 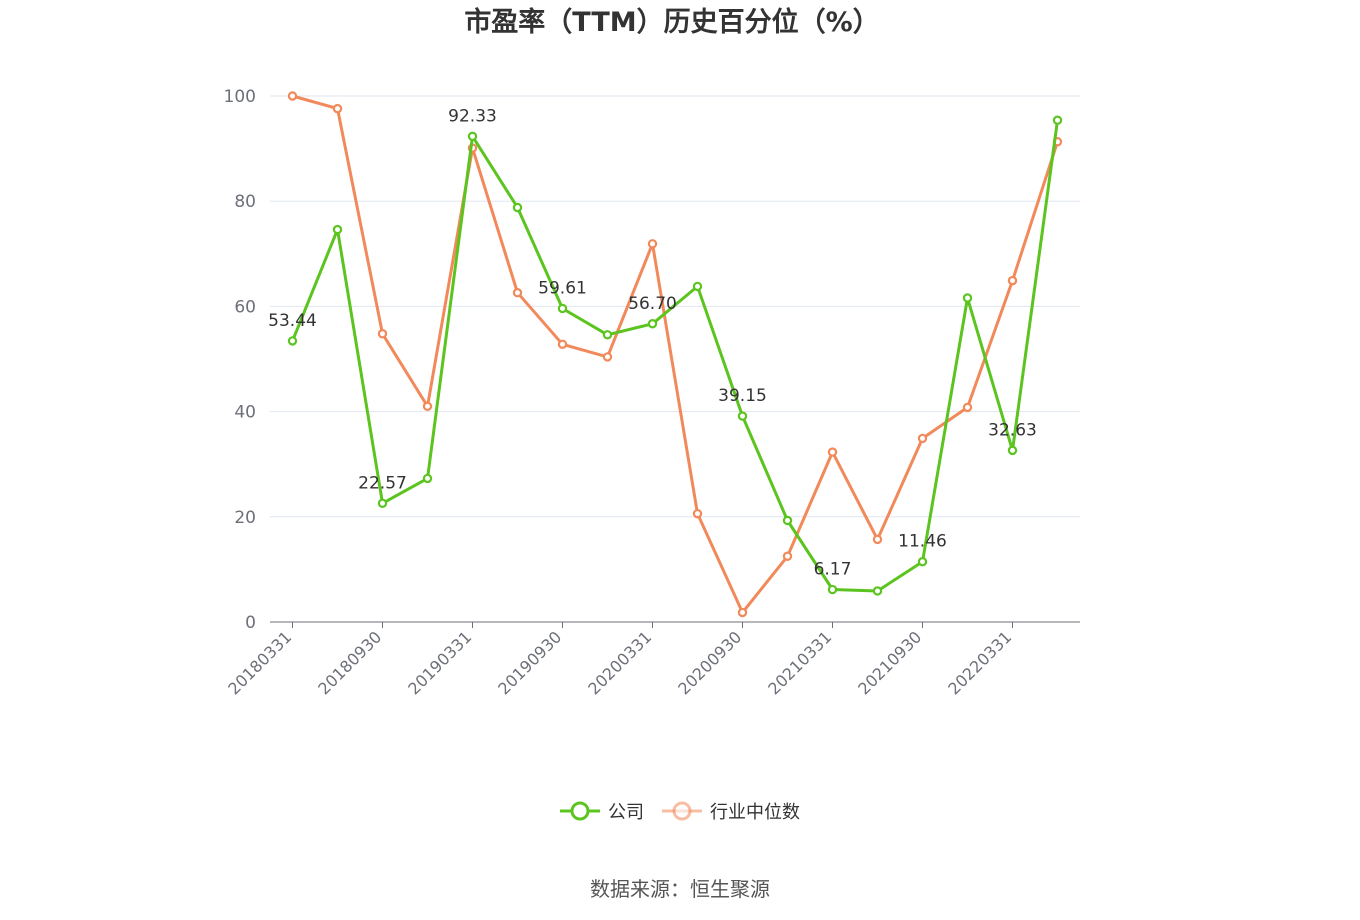 What do you see at coordinates (245, 307) in the screenshot?
I see `y-tick-label: 60` at bounding box center [245, 307].